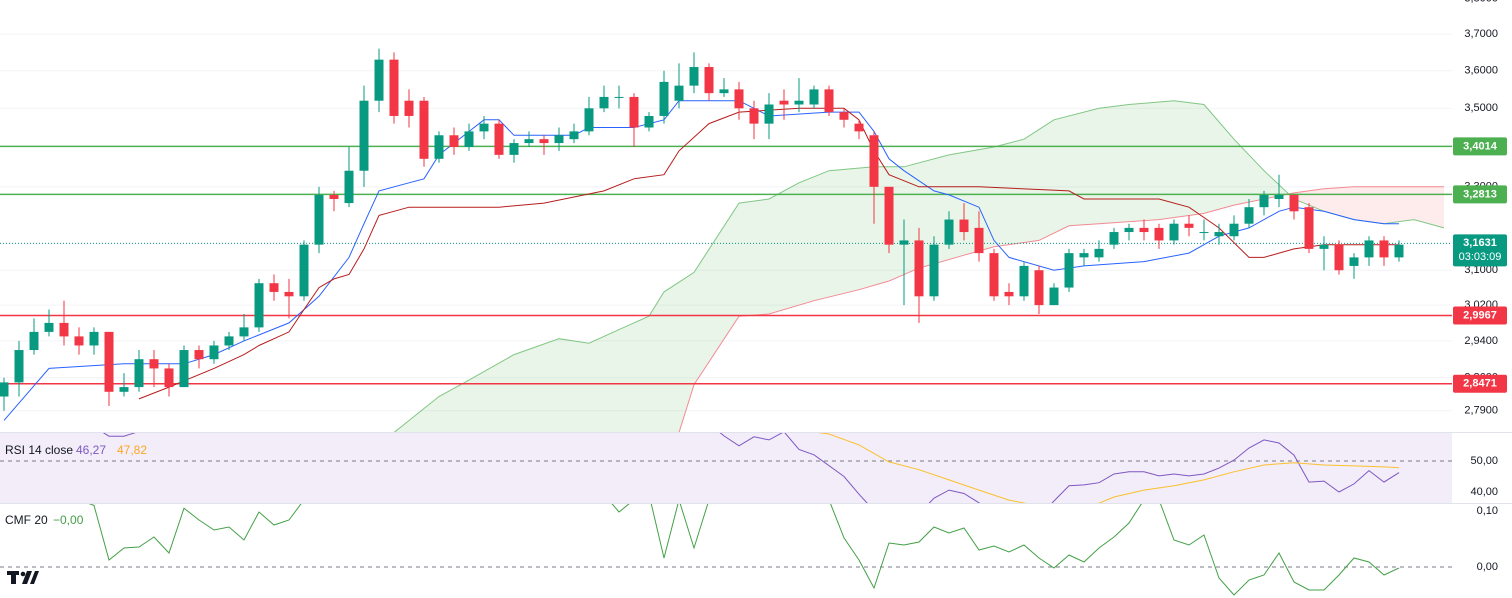  Describe the element at coordinates (1487, 511) in the screenshot. I see `y-tick-label: 0,10` at that location.